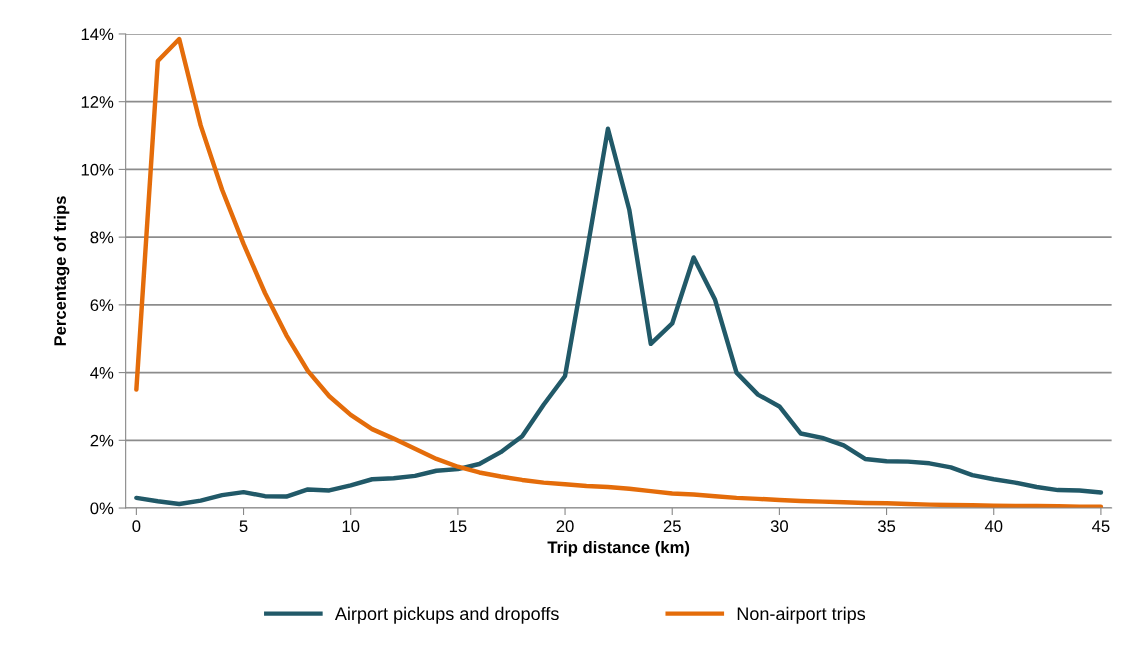 Image resolution: width=1132 pixels, height=653 pixels. I want to click on x-tick-label: 40, so click(993, 526).